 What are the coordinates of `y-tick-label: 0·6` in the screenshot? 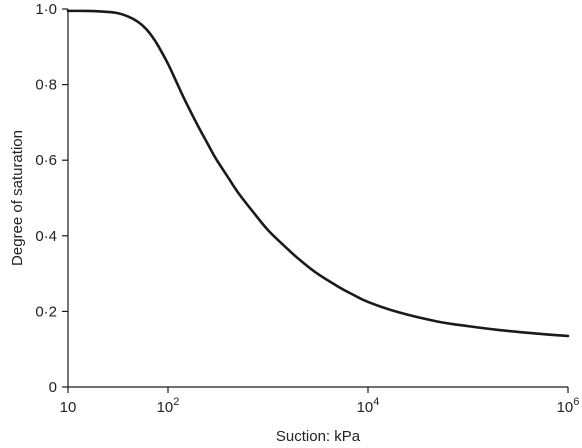 It's located at (46, 160).